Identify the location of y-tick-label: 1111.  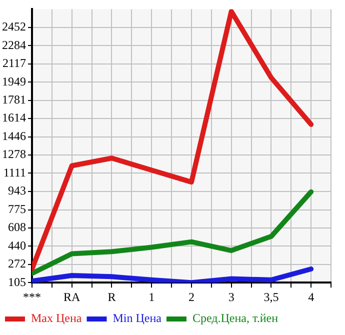
(14, 172).